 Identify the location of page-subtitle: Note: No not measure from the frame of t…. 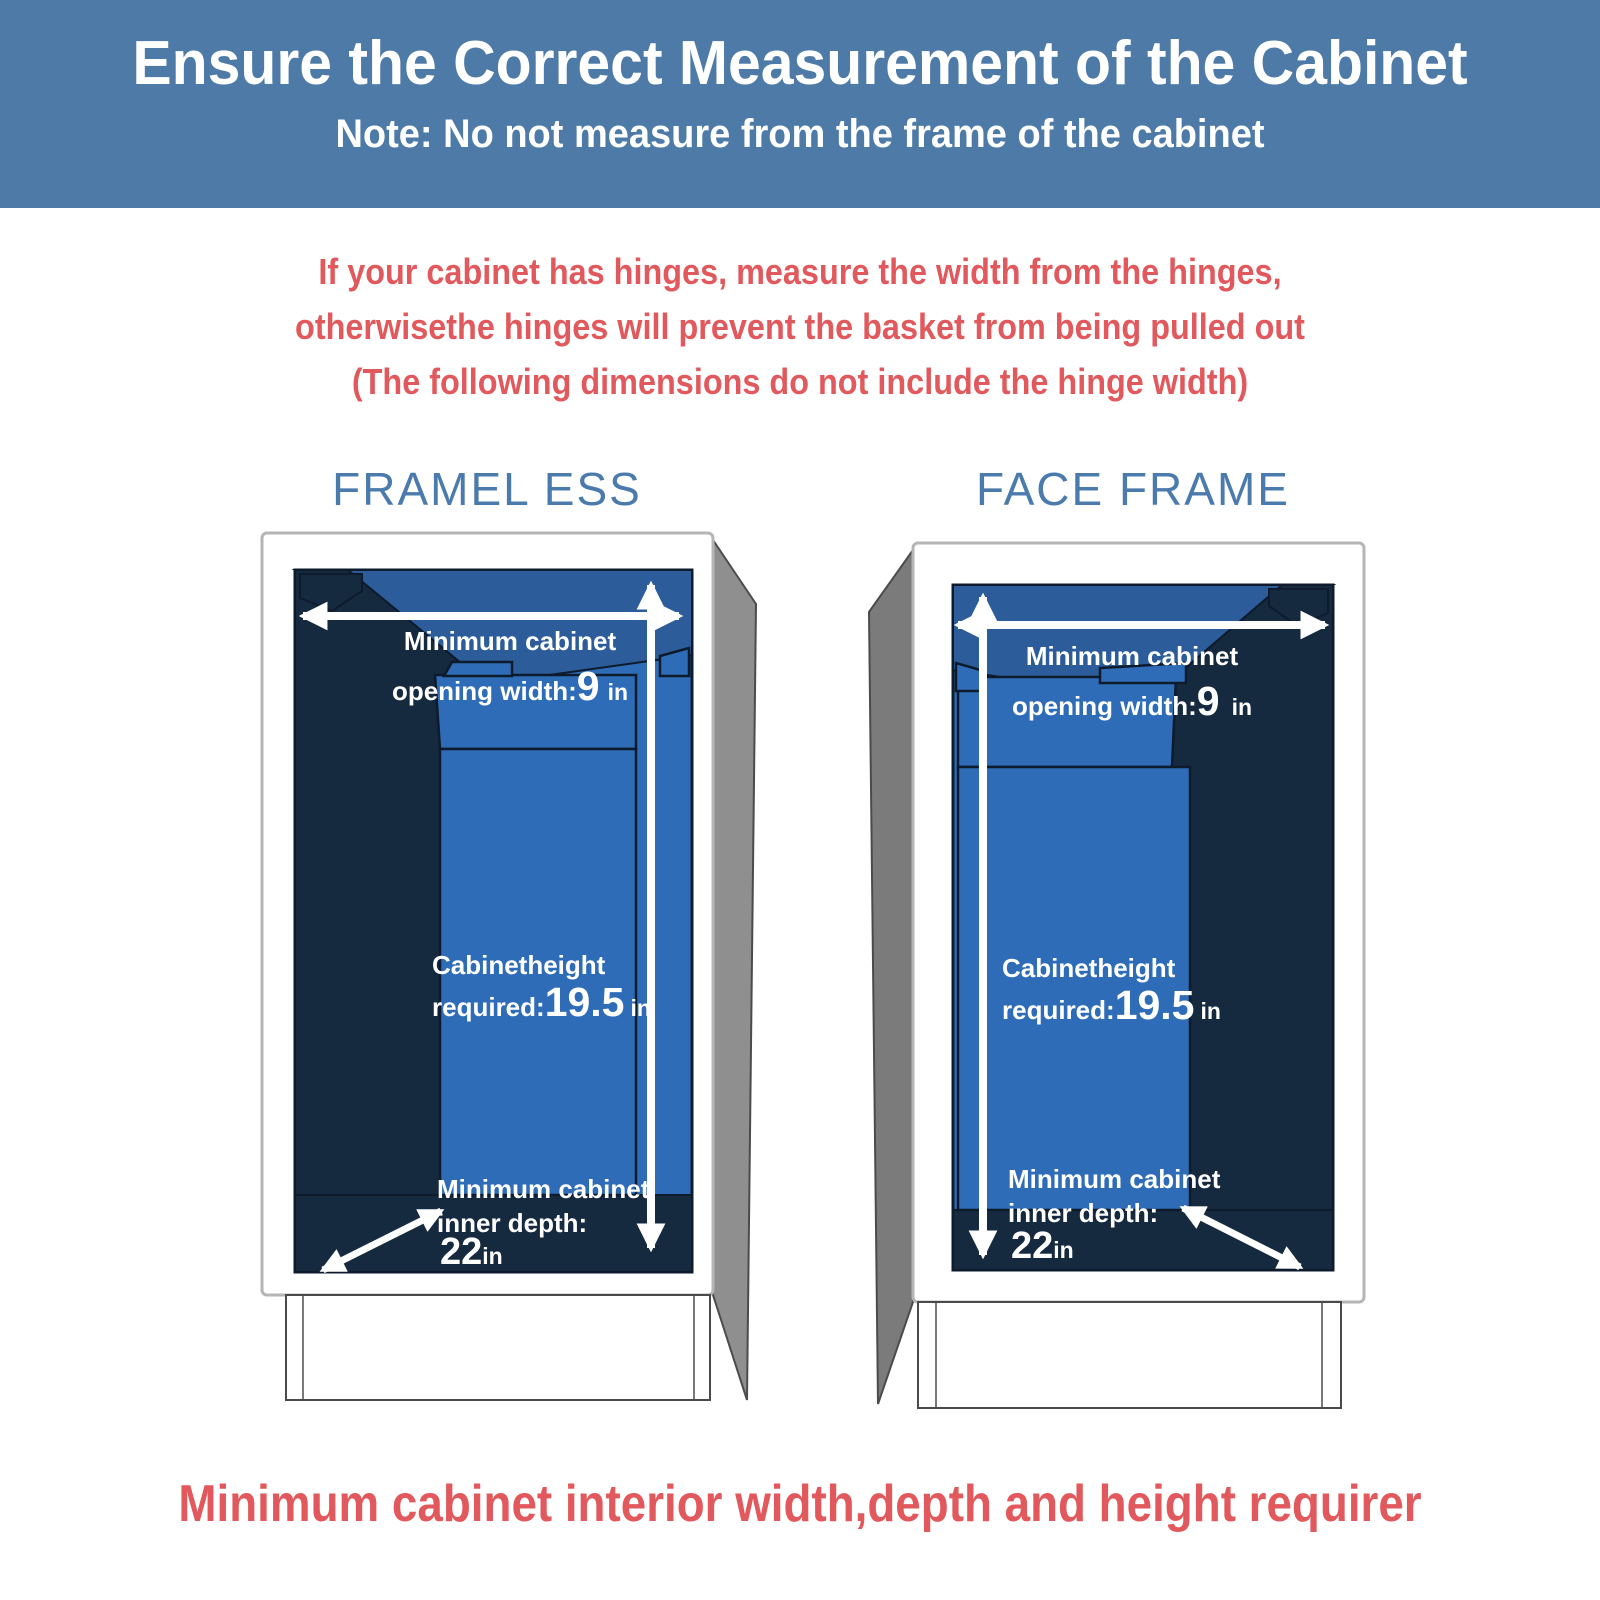
(800, 134).